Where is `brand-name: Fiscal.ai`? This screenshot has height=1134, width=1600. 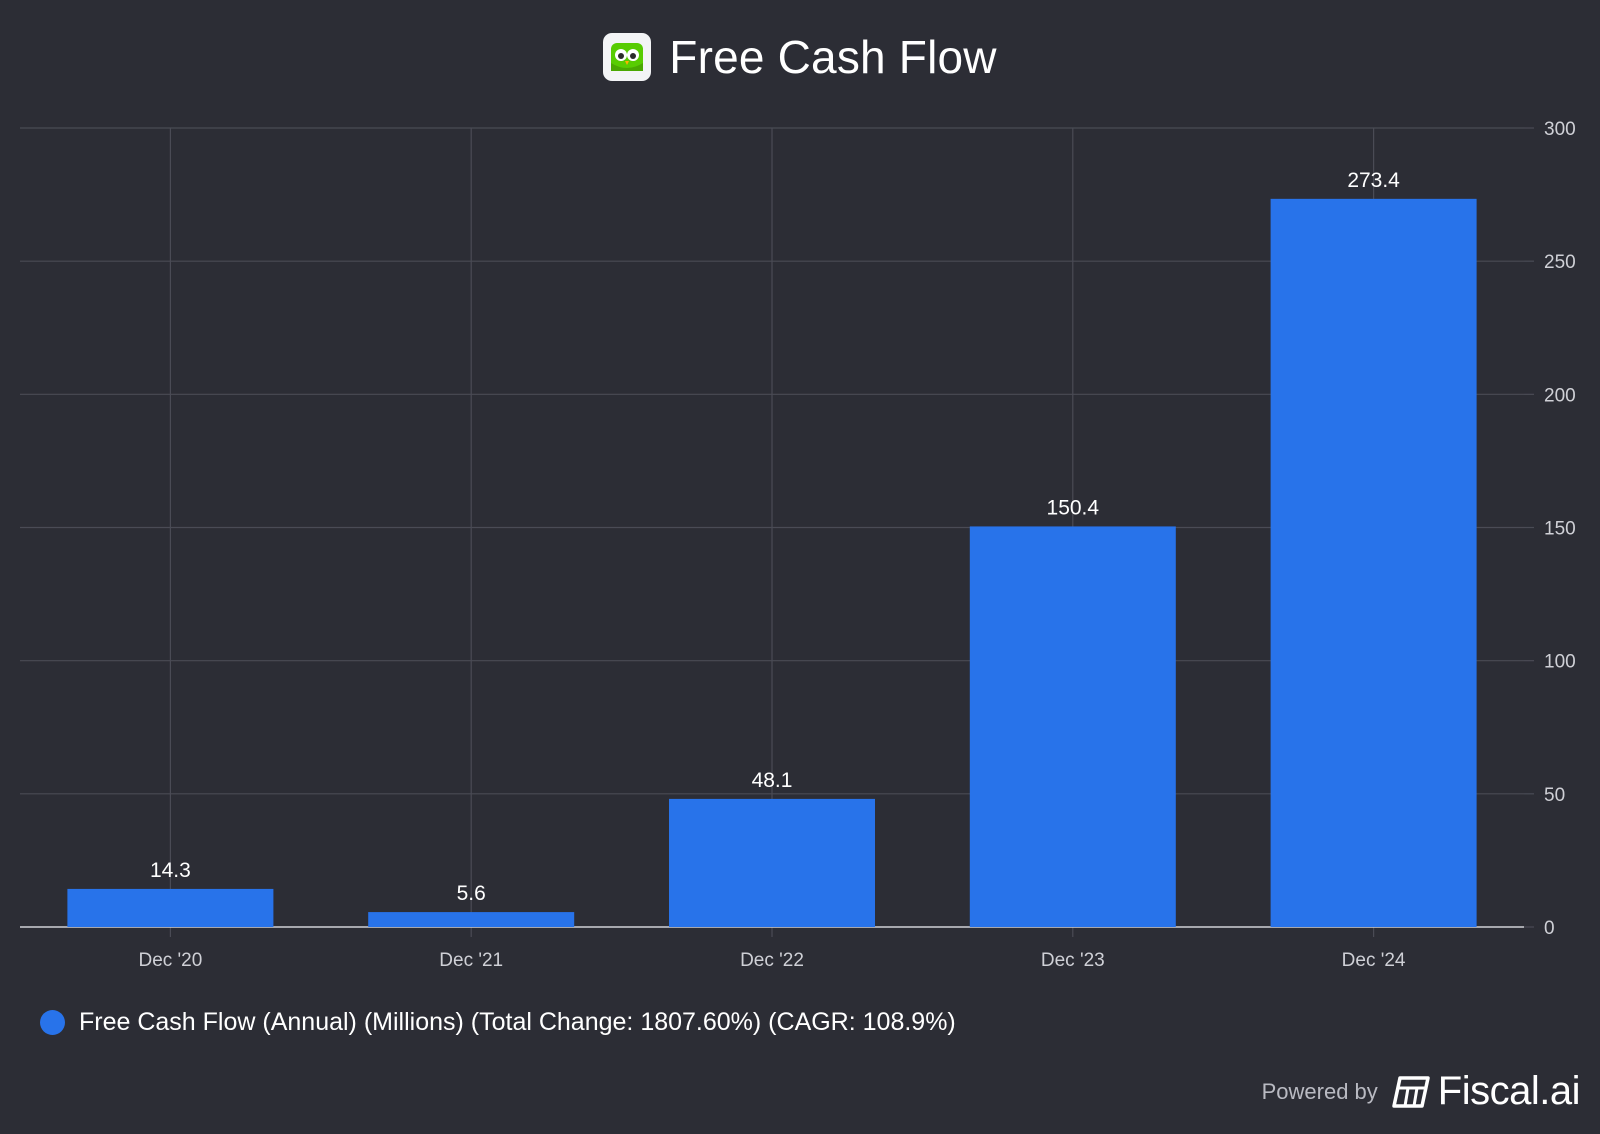 brand-name: Fiscal.ai is located at coordinates (1509, 1091).